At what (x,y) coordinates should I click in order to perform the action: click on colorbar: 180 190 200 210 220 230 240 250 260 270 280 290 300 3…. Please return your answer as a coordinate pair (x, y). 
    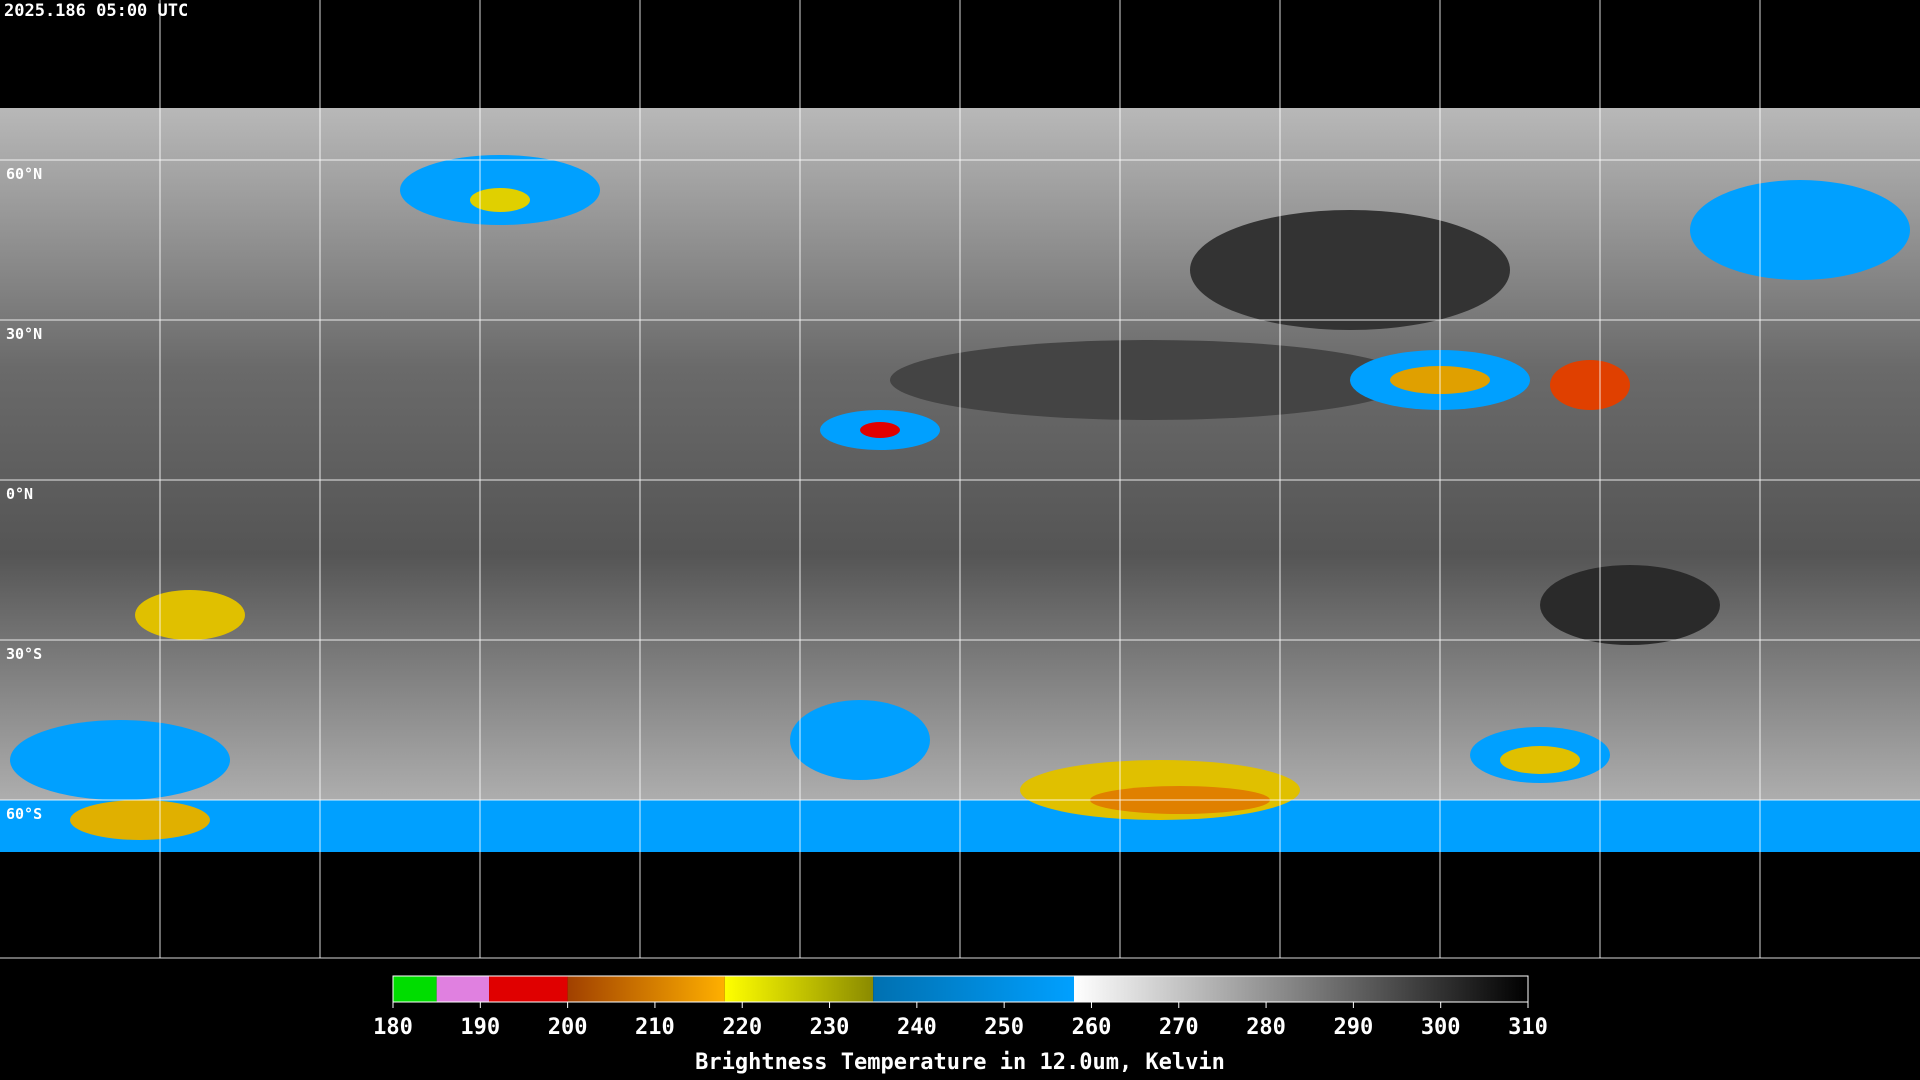
    Looking at the image, I should click on (960, 1007).